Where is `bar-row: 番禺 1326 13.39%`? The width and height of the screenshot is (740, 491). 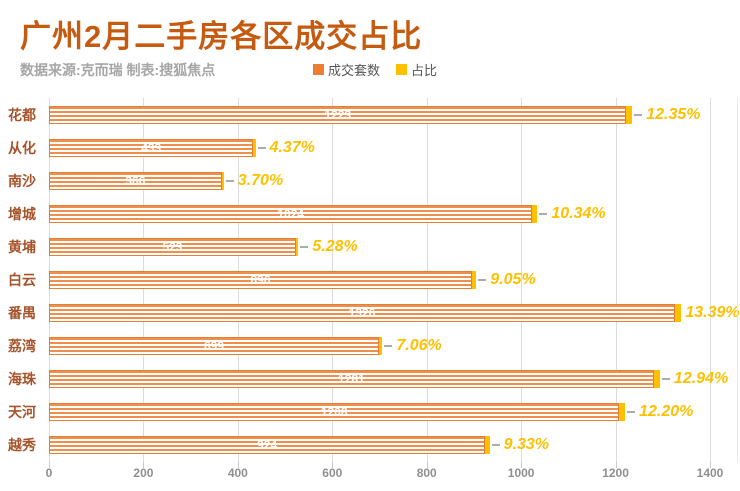 bar-row: 番禺 1326 13.39% is located at coordinates (374, 313).